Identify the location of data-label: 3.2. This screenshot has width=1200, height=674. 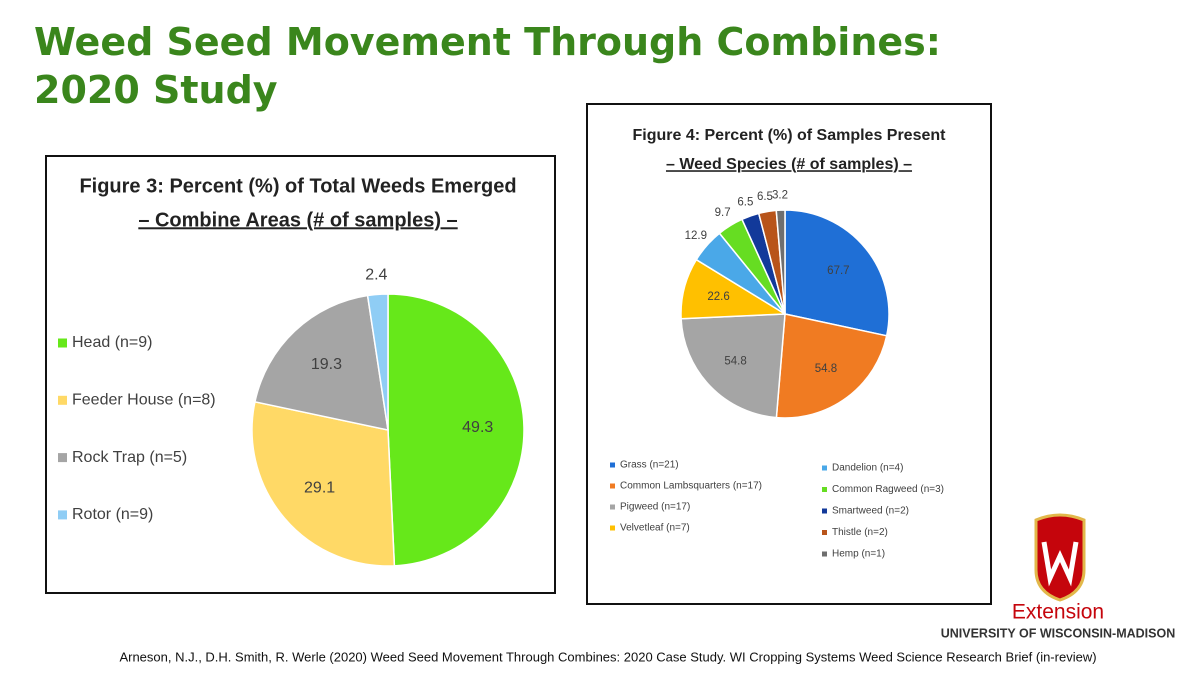
(780, 196).